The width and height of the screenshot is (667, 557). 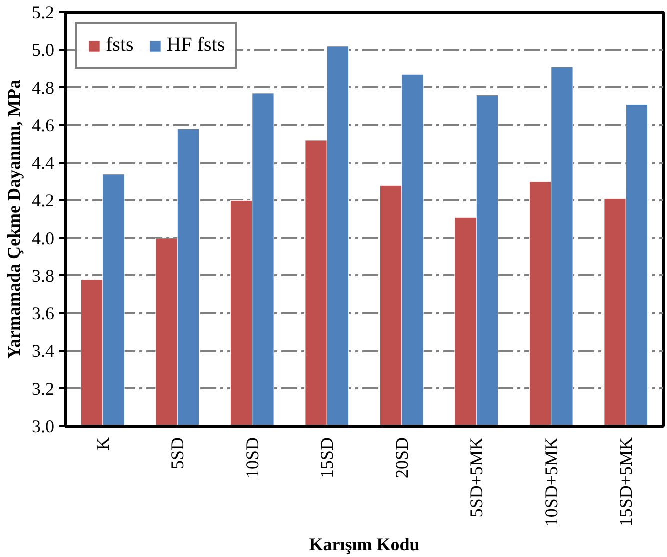 I want to click on y-tick-label: 4.6, so click(x=43, y=125).